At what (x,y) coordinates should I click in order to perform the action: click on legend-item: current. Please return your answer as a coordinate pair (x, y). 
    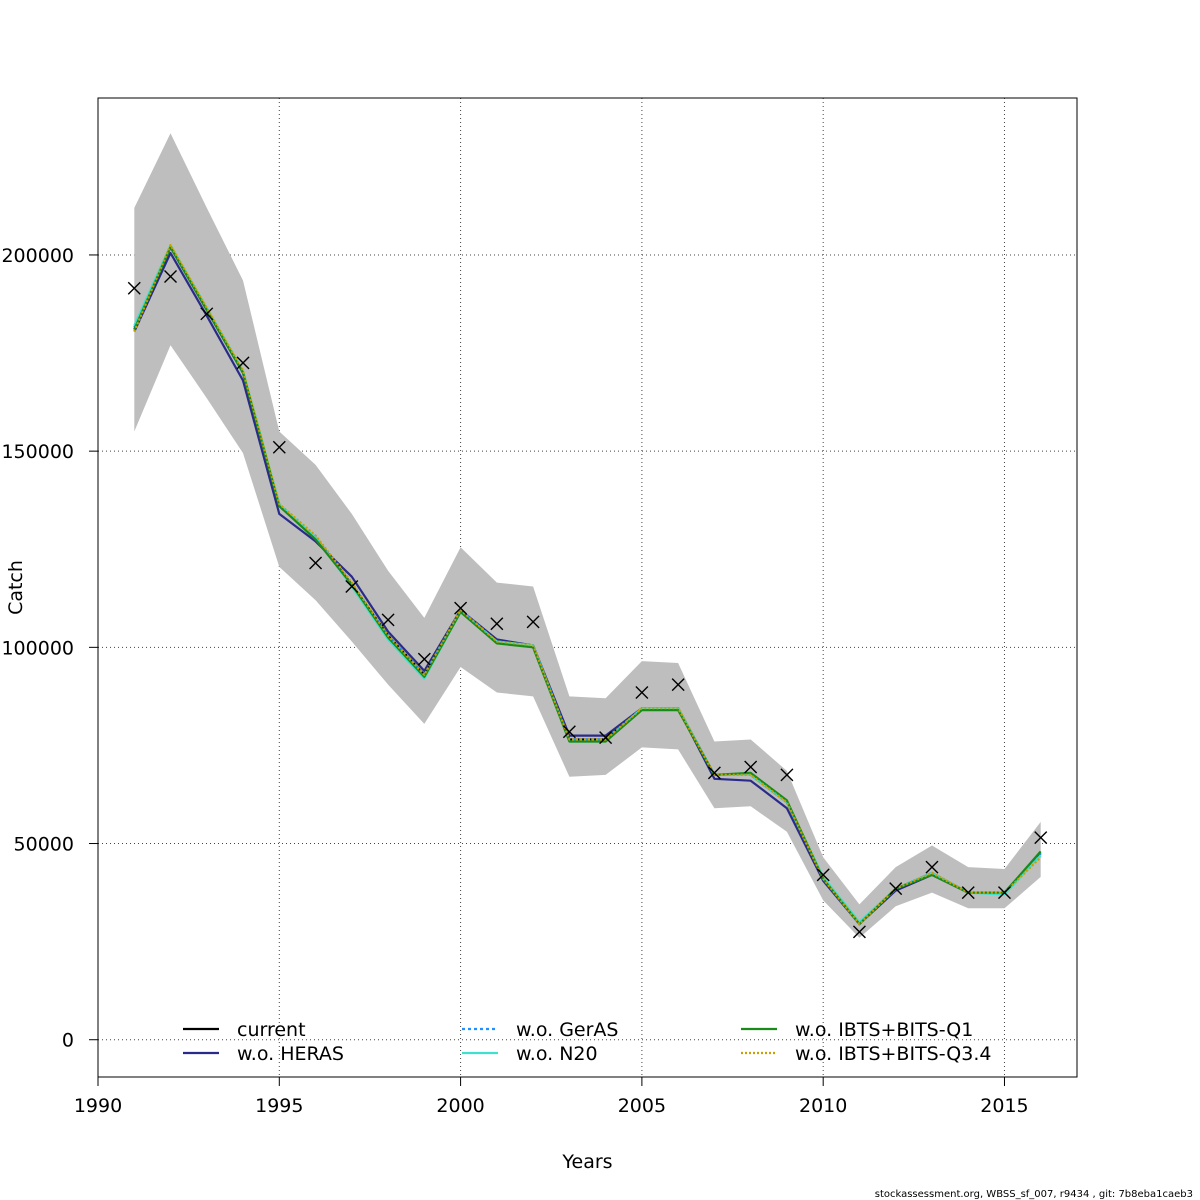
    Looking at the image, I should click on (244, 1030).